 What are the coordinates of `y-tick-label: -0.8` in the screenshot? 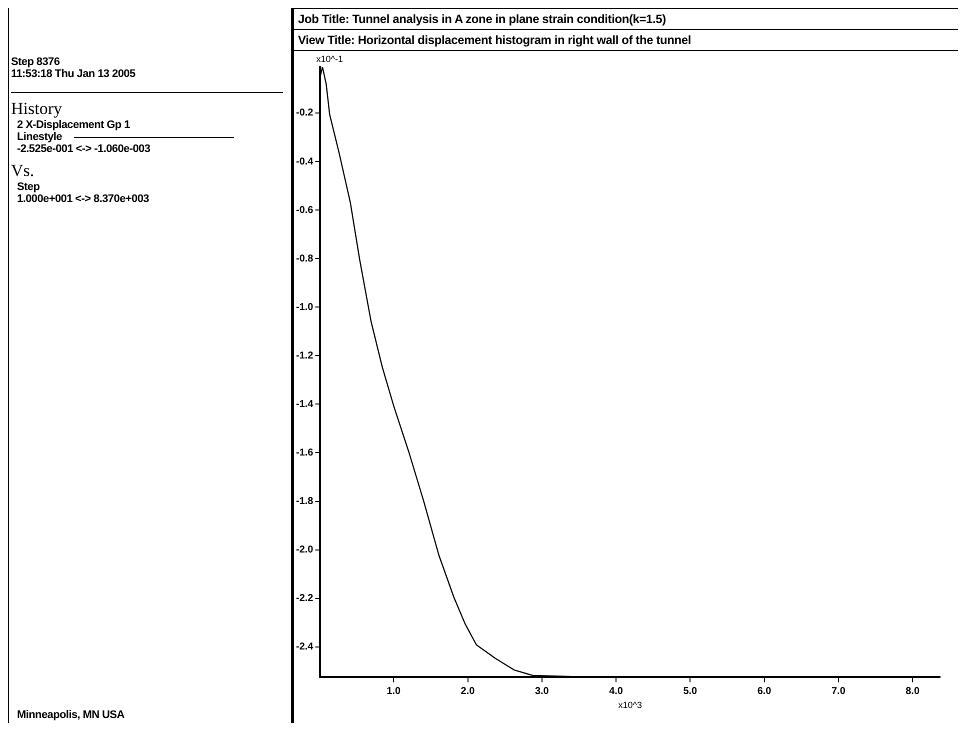 It's located at (305, 258).